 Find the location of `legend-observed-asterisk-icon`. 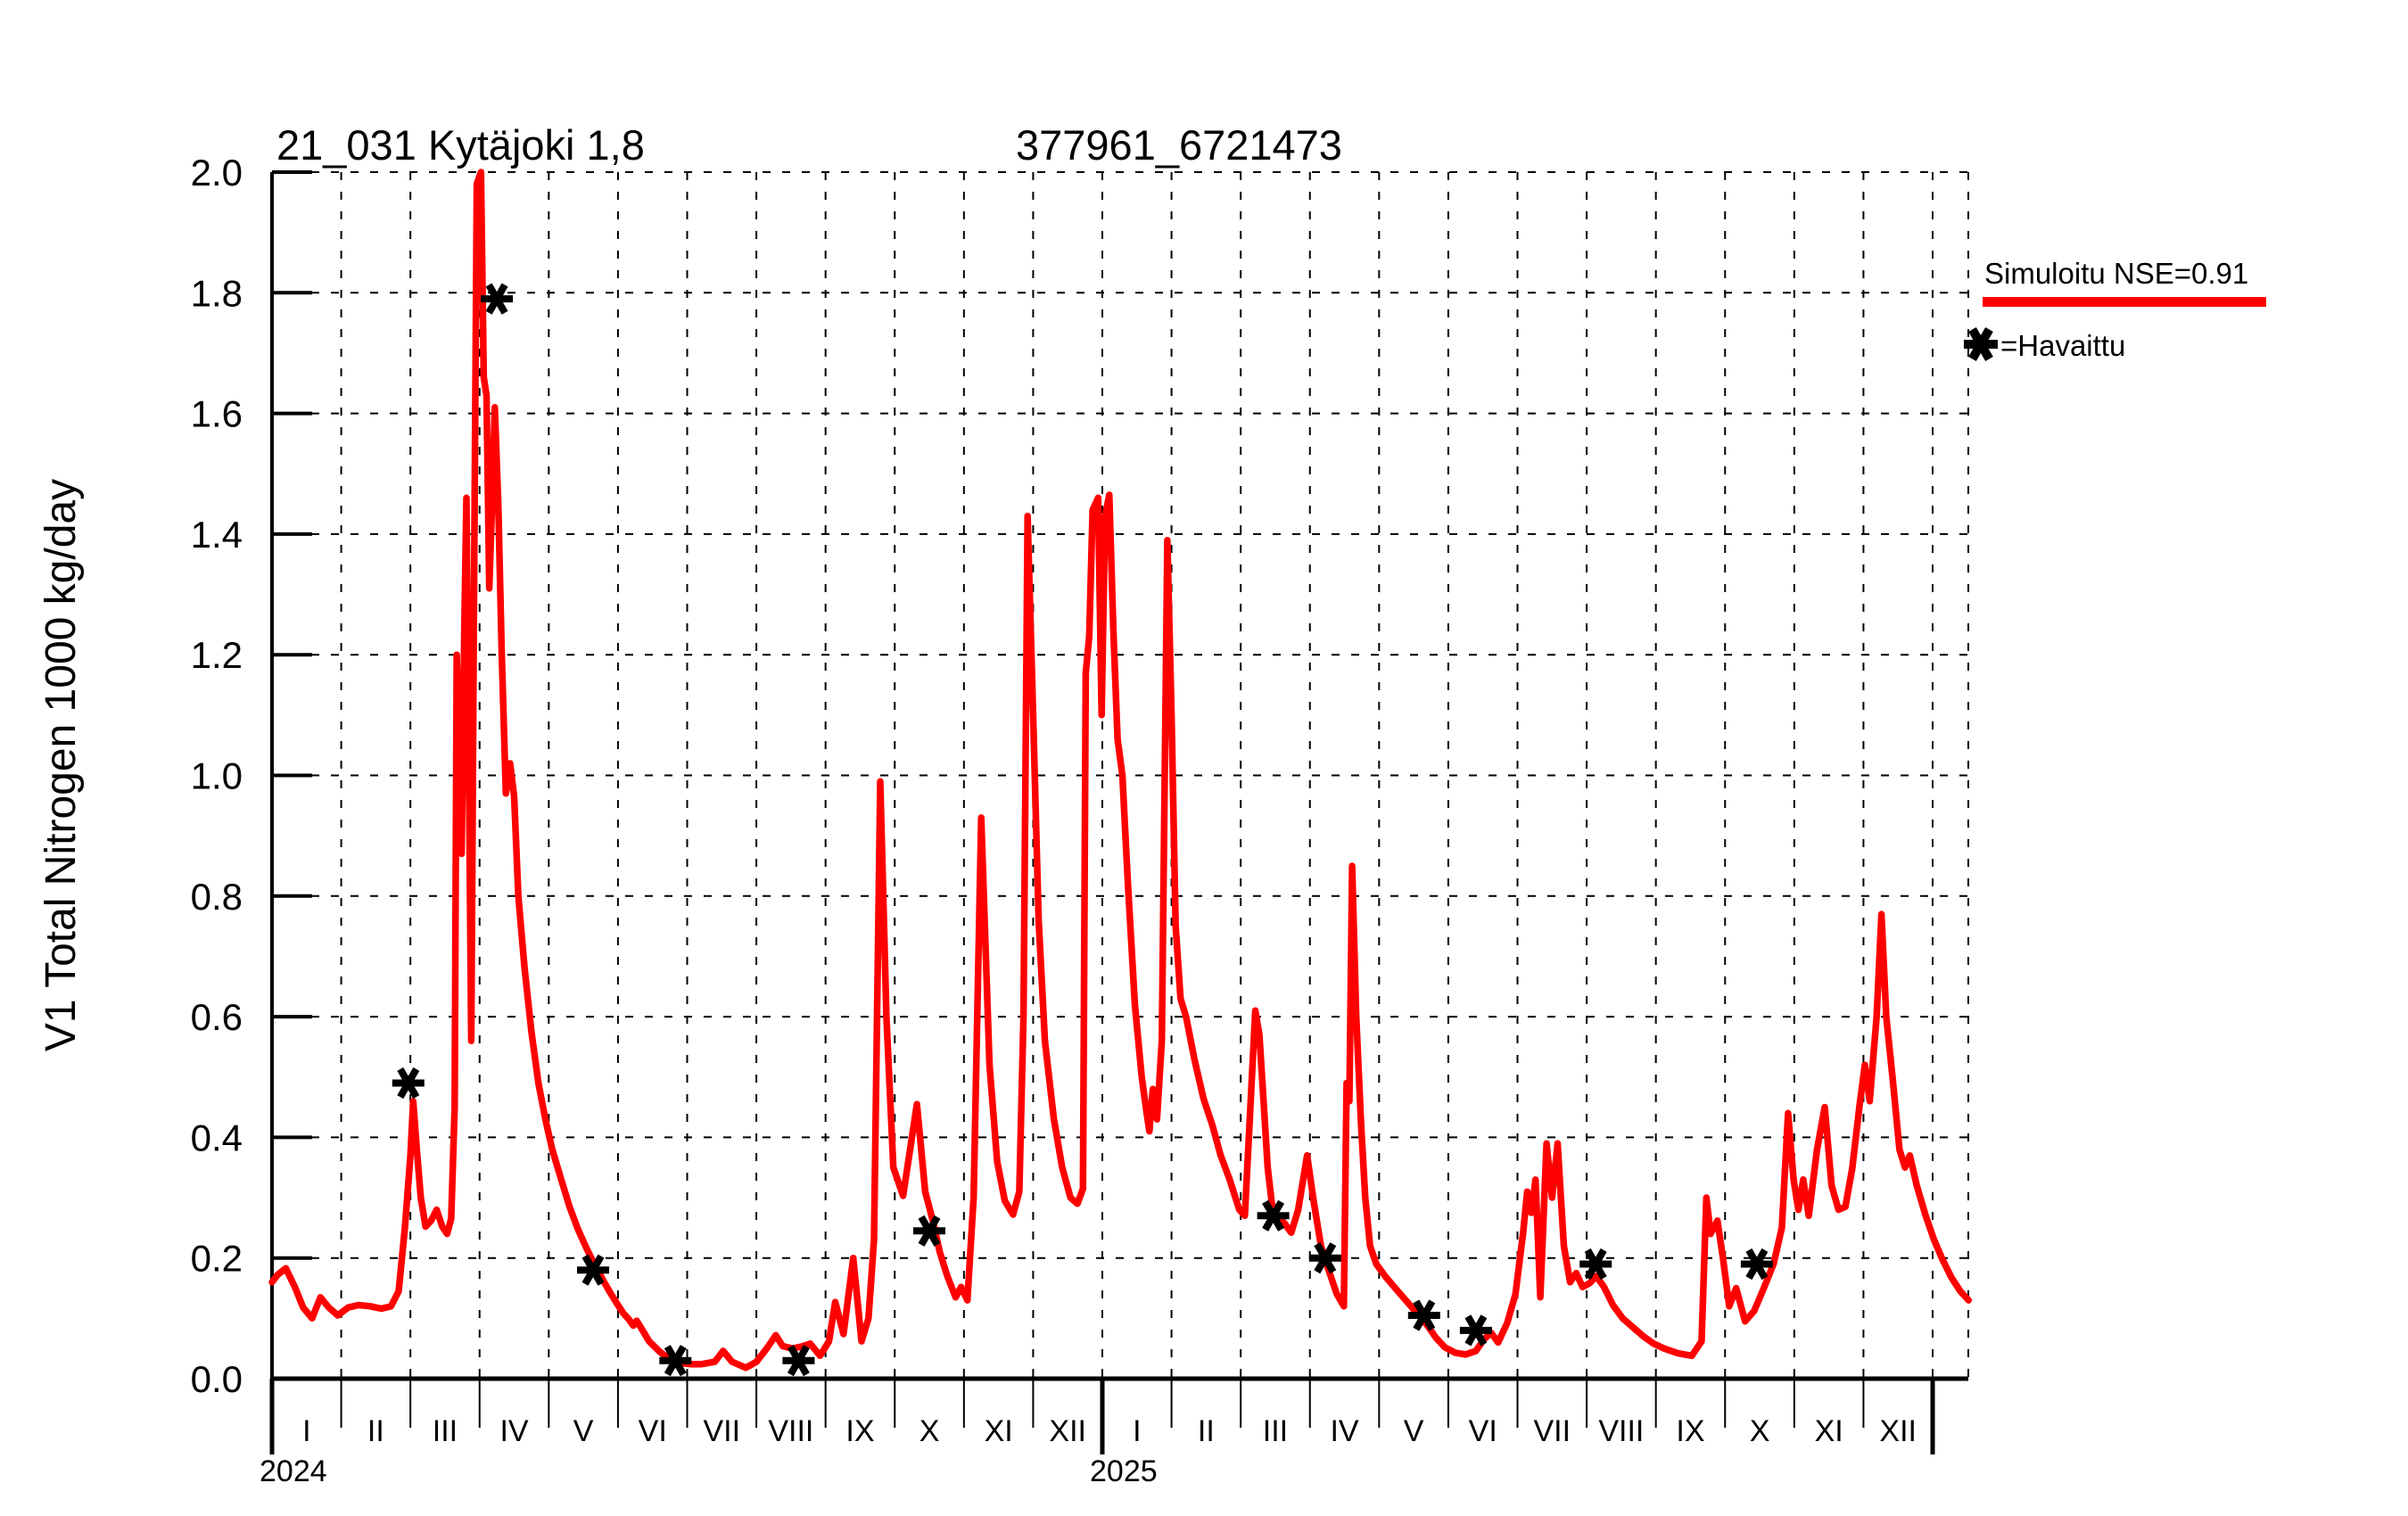

legend-observed-asterisk-icon is located at coordinates (1981, 344).